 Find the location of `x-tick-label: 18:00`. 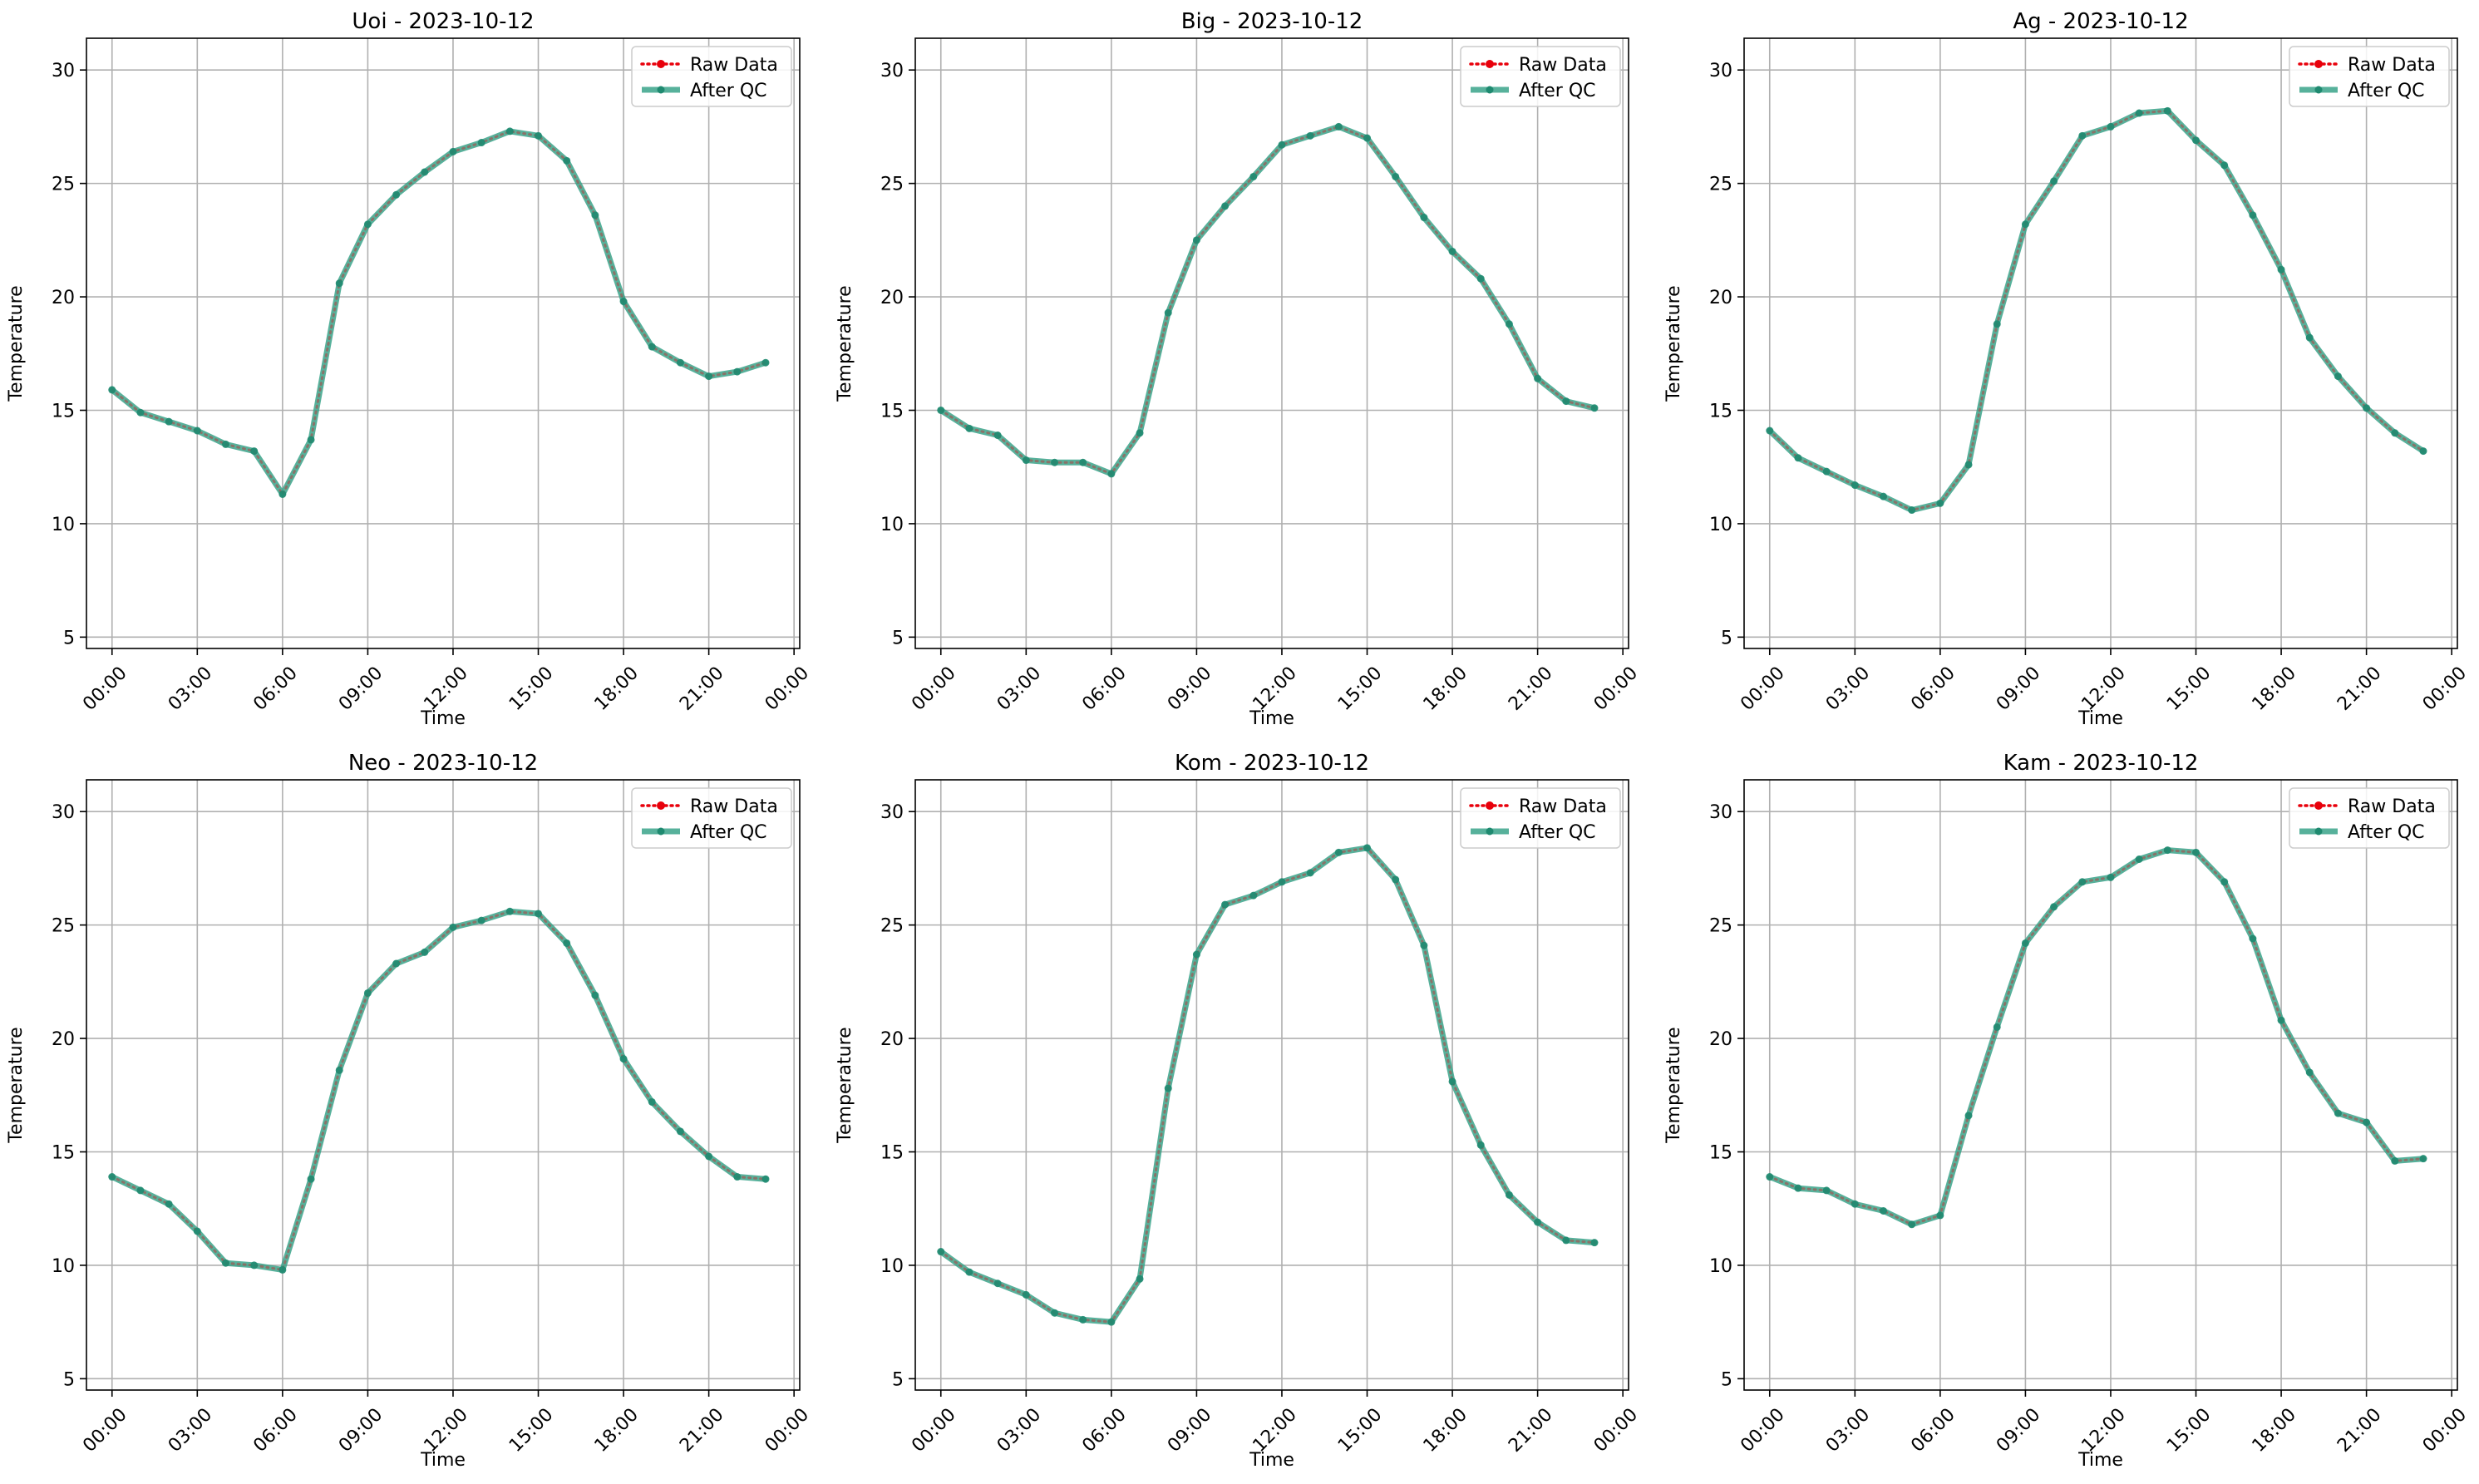

x-tick-label: 18:00 is located at coordinates (617, 1430).